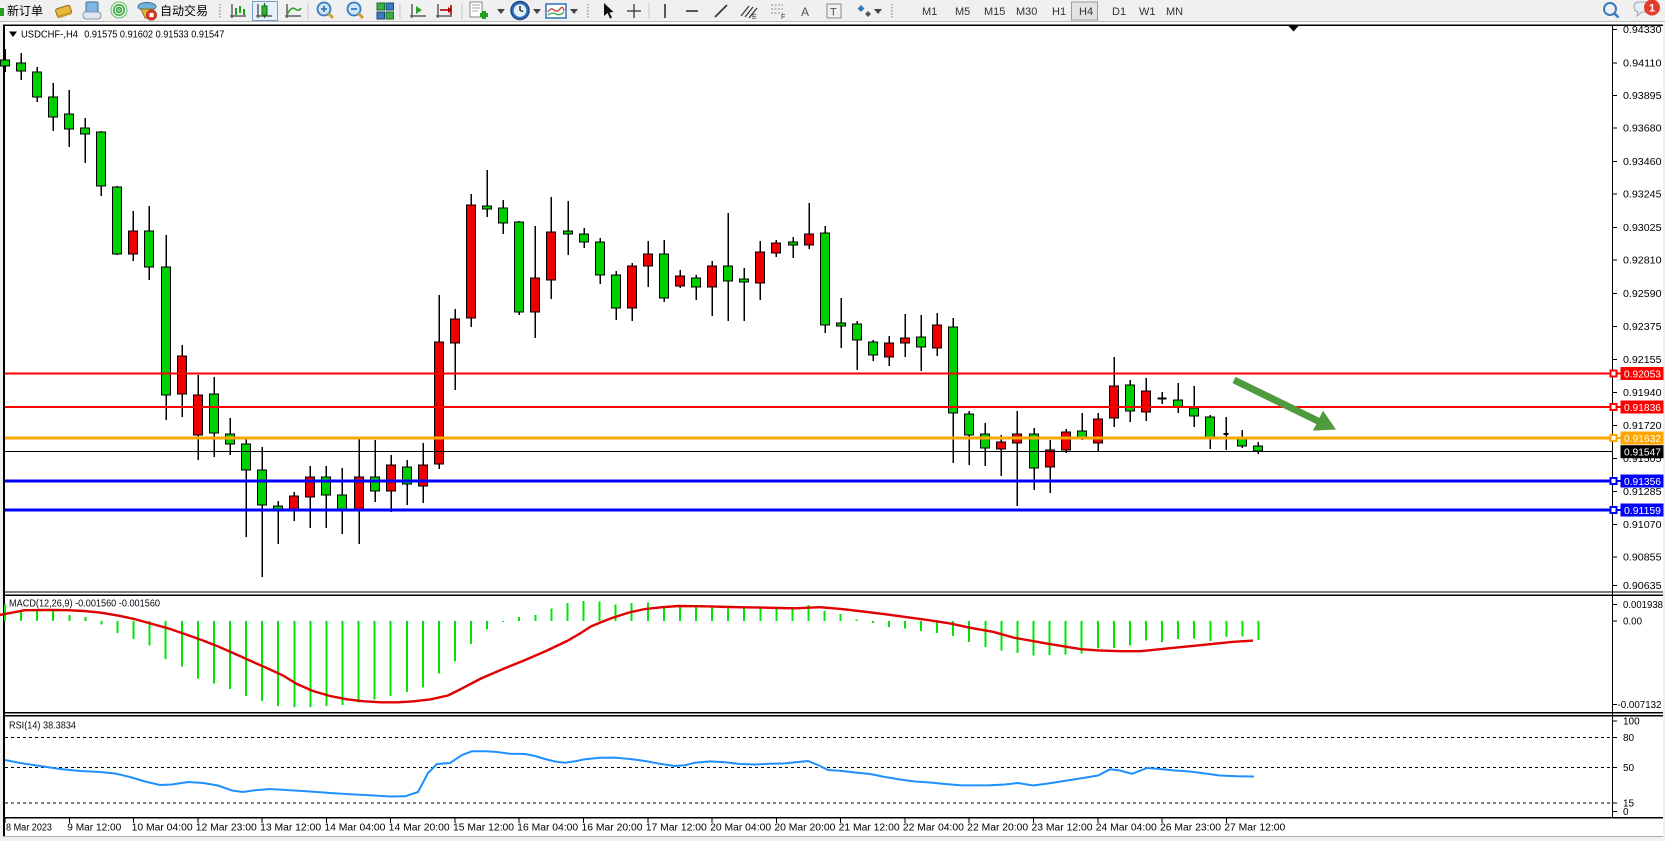  I want to click on svg-text: 0.92375, so click(1642, 327).